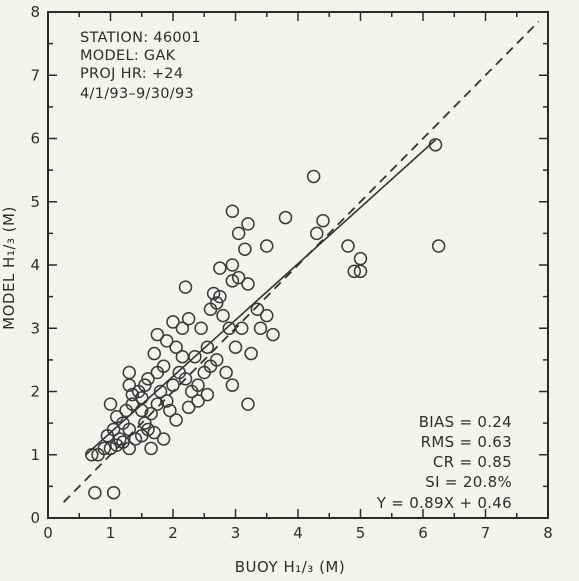  Describe the element at coordinates (290, 567) in the screenshot. I see `x-axis-title: BUOY H₁/₃ (M)` at that location.